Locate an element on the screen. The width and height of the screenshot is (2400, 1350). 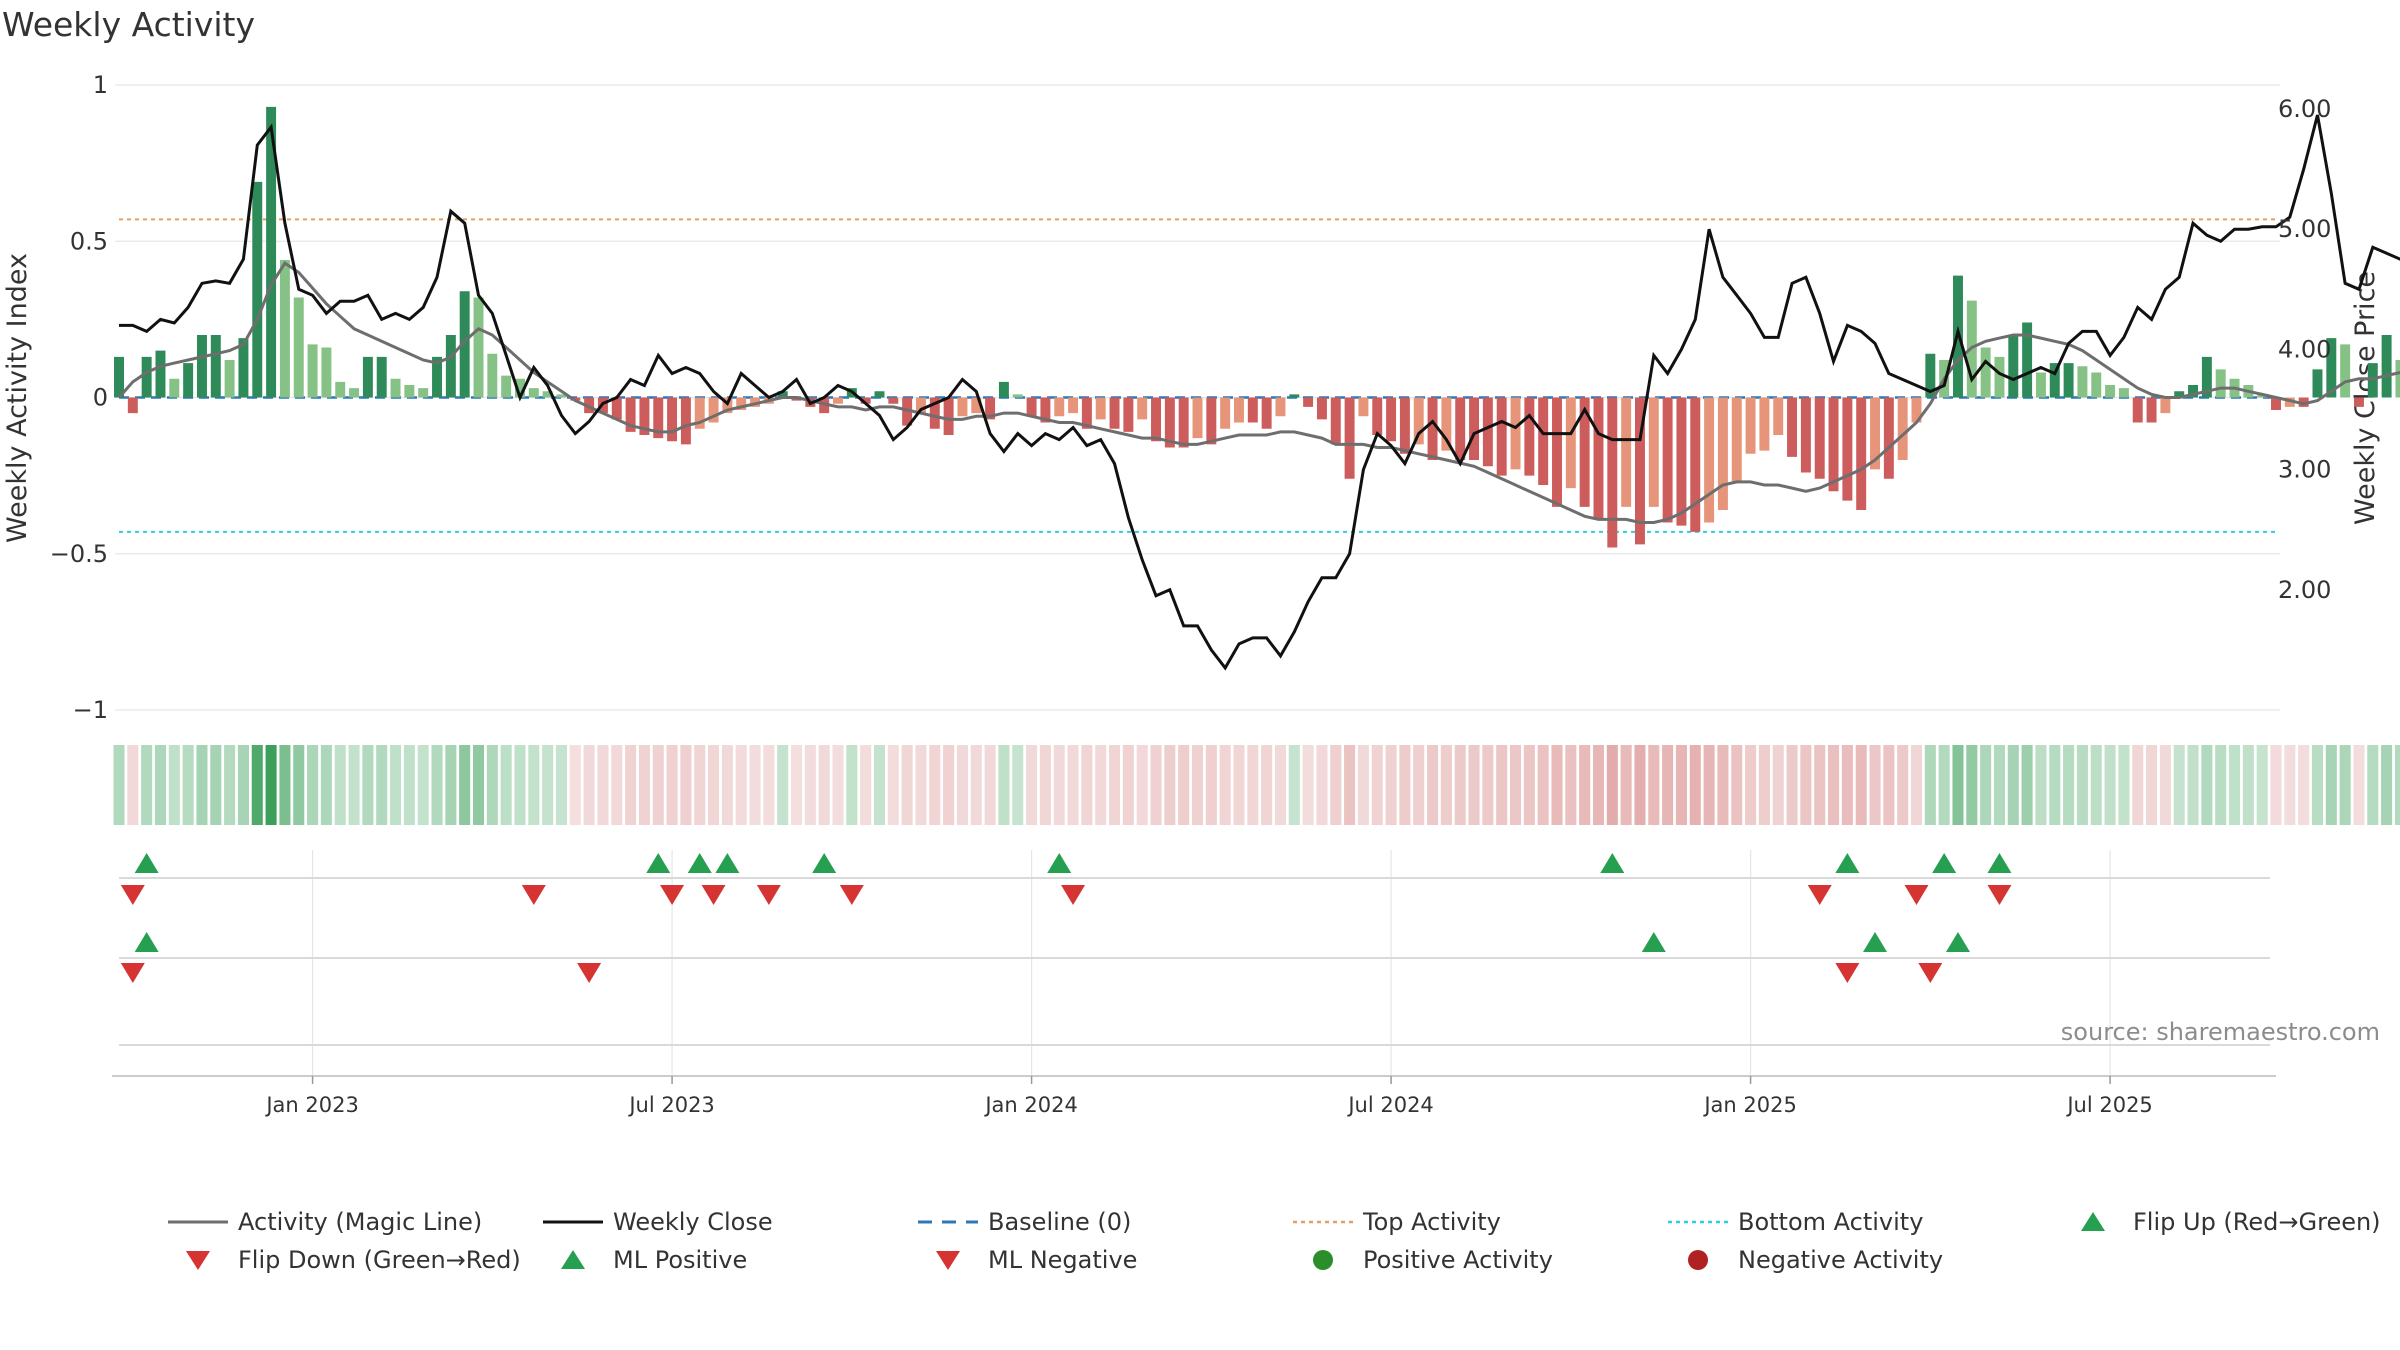
flip-down-marker is located at coordinates (533, 895).